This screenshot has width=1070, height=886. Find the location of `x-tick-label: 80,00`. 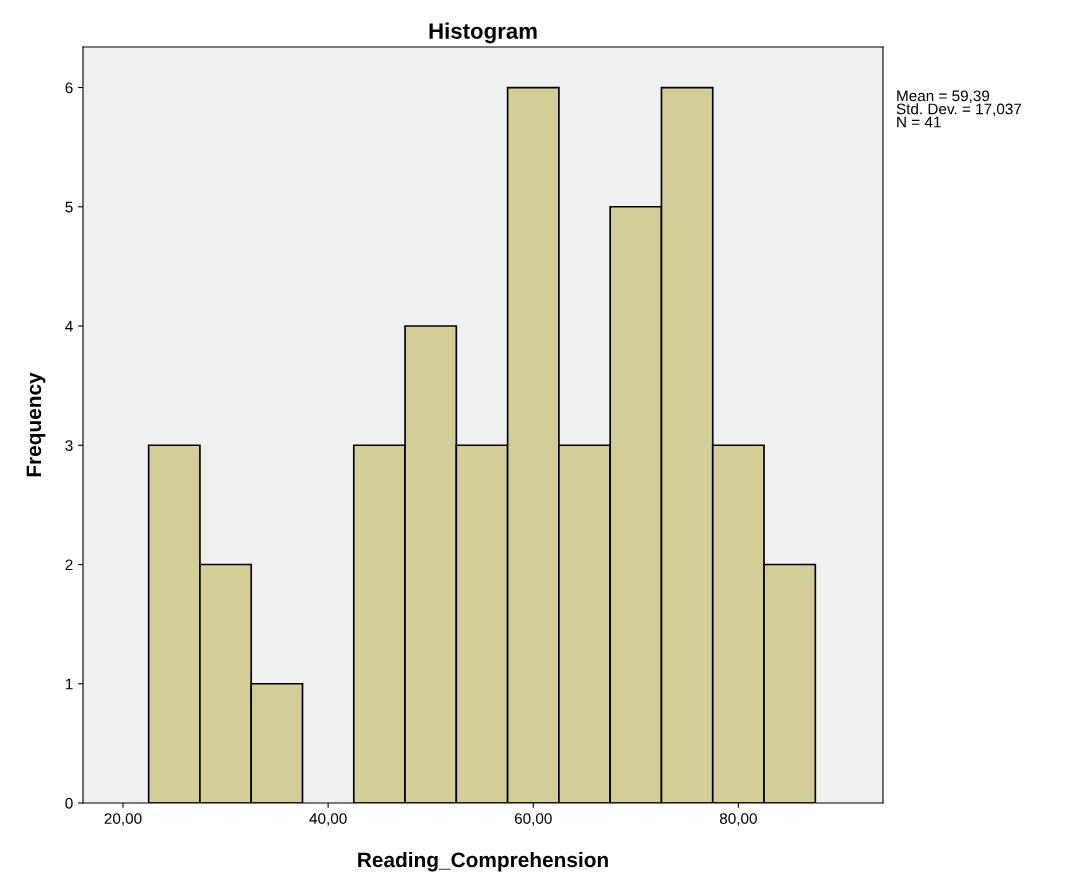

x-tick-label: 80,00 is located at coordinates (738, 819).